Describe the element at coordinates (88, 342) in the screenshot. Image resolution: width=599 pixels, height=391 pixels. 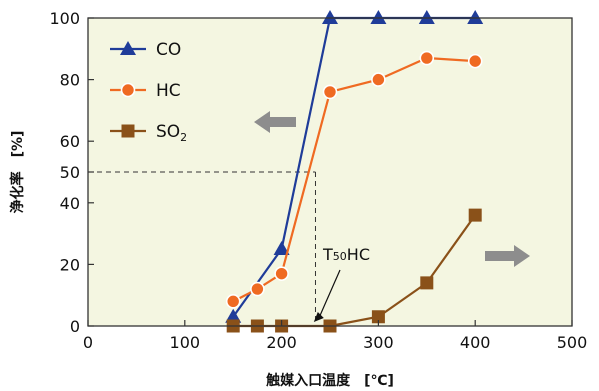
I see `x-tick-label: 0` at that location.